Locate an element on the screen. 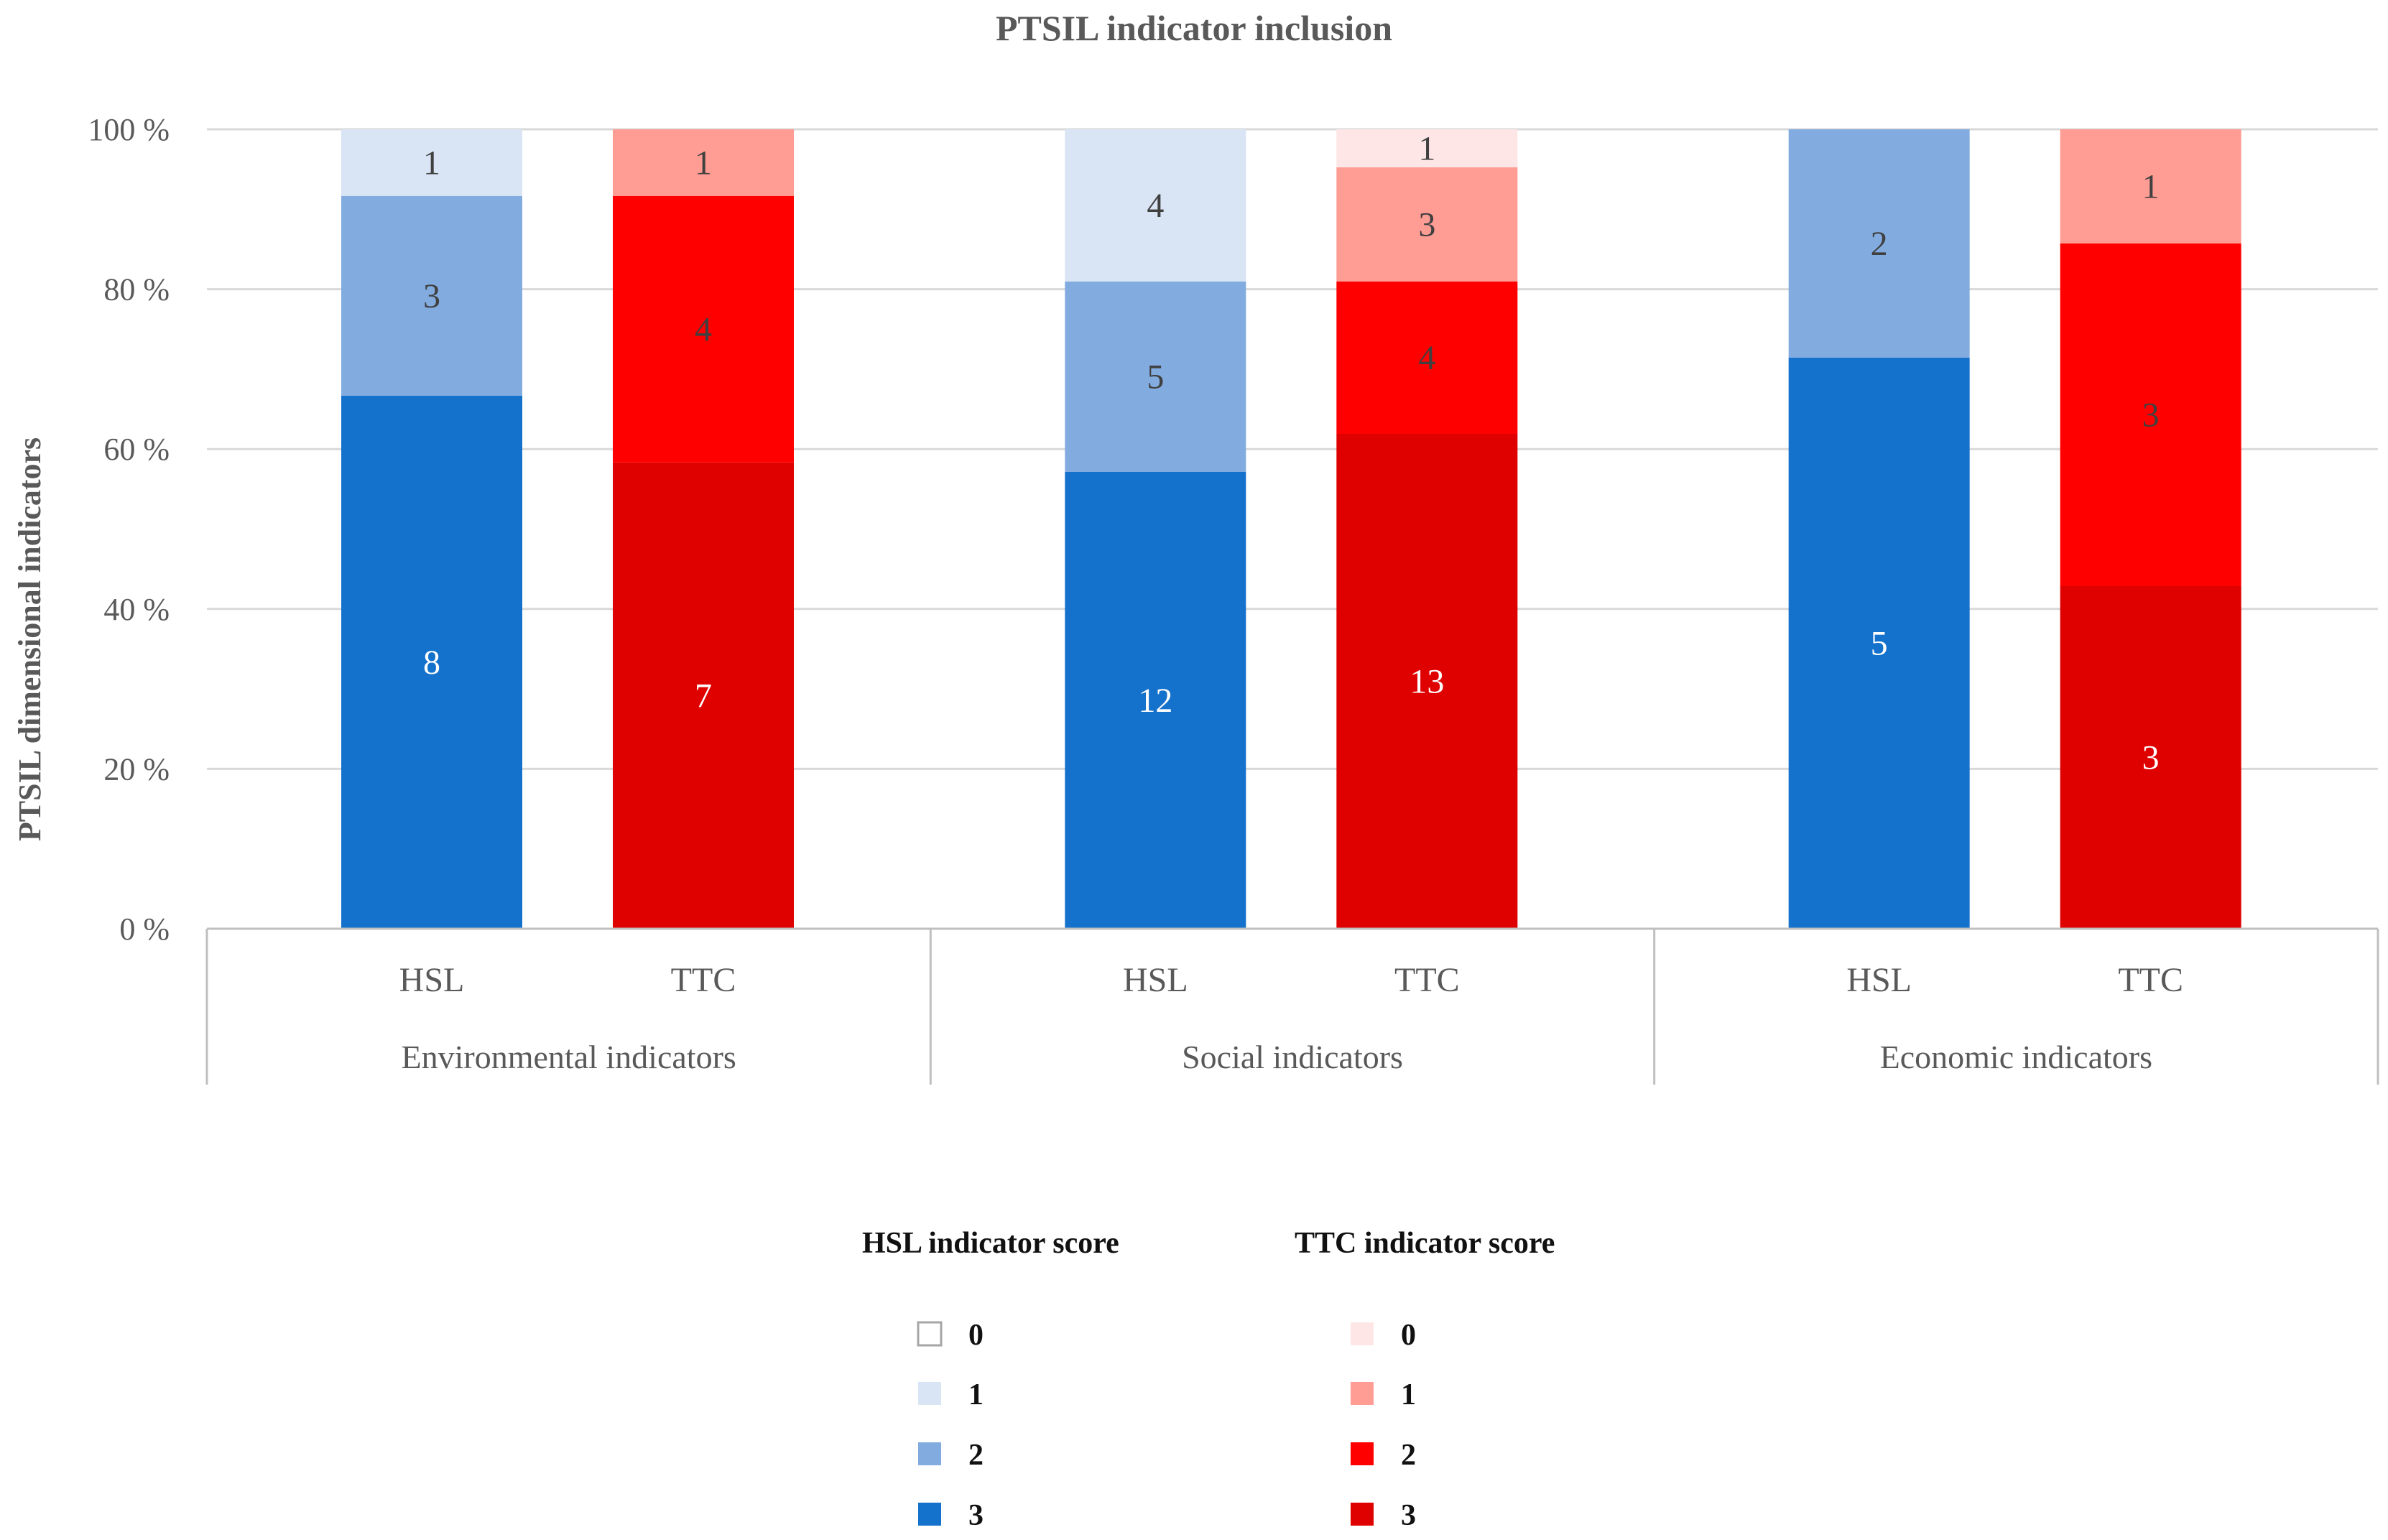  y-tick-label: 100 % is located at coordinates (129, 129).